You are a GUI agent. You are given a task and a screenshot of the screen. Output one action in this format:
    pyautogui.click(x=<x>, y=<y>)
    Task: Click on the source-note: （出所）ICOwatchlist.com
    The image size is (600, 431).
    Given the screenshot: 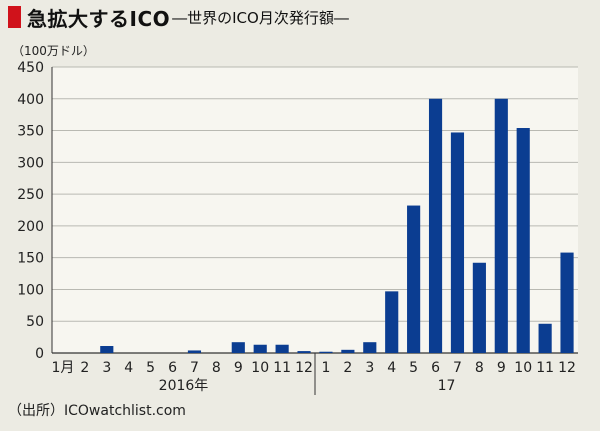 What is the action you would take?
    pyautogui.click(x=97, y=411)
    